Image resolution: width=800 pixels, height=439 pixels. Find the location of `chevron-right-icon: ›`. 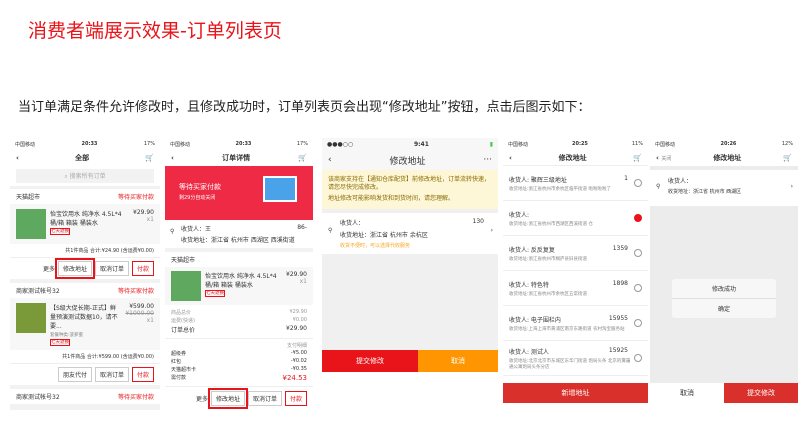

chevron-right-icon: › is located at coordinates (791, 186).